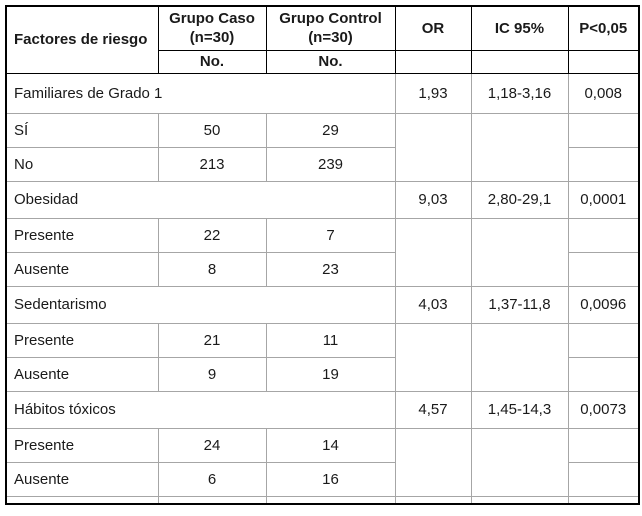  I want to click on caso-count: 213, so click(212, 164).